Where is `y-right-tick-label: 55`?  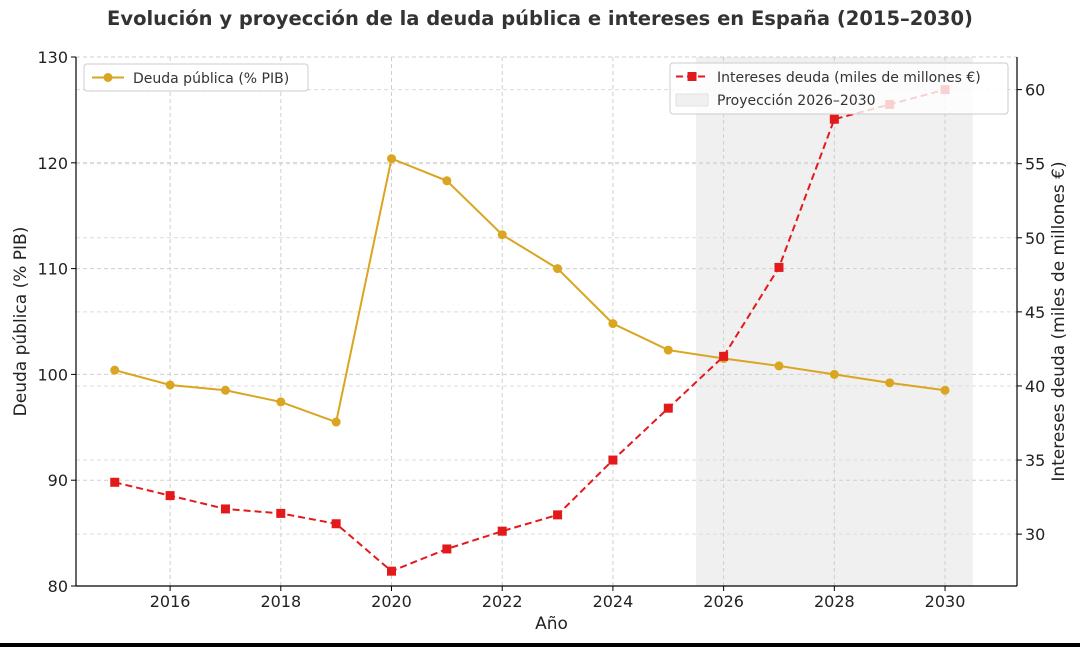
y-right-tick-label: 55 is located at coordinates (1035, 164).